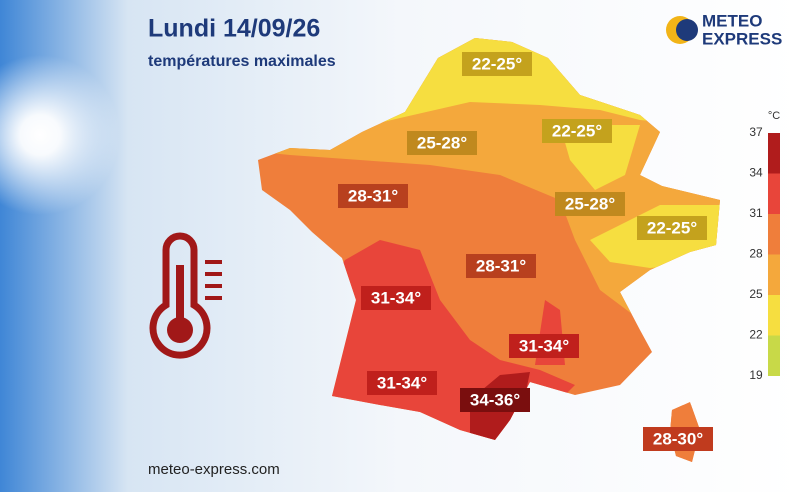  Describe the element at coordinates (687, 30) in the screenshot. I see `logo-icon-moon` at that location.